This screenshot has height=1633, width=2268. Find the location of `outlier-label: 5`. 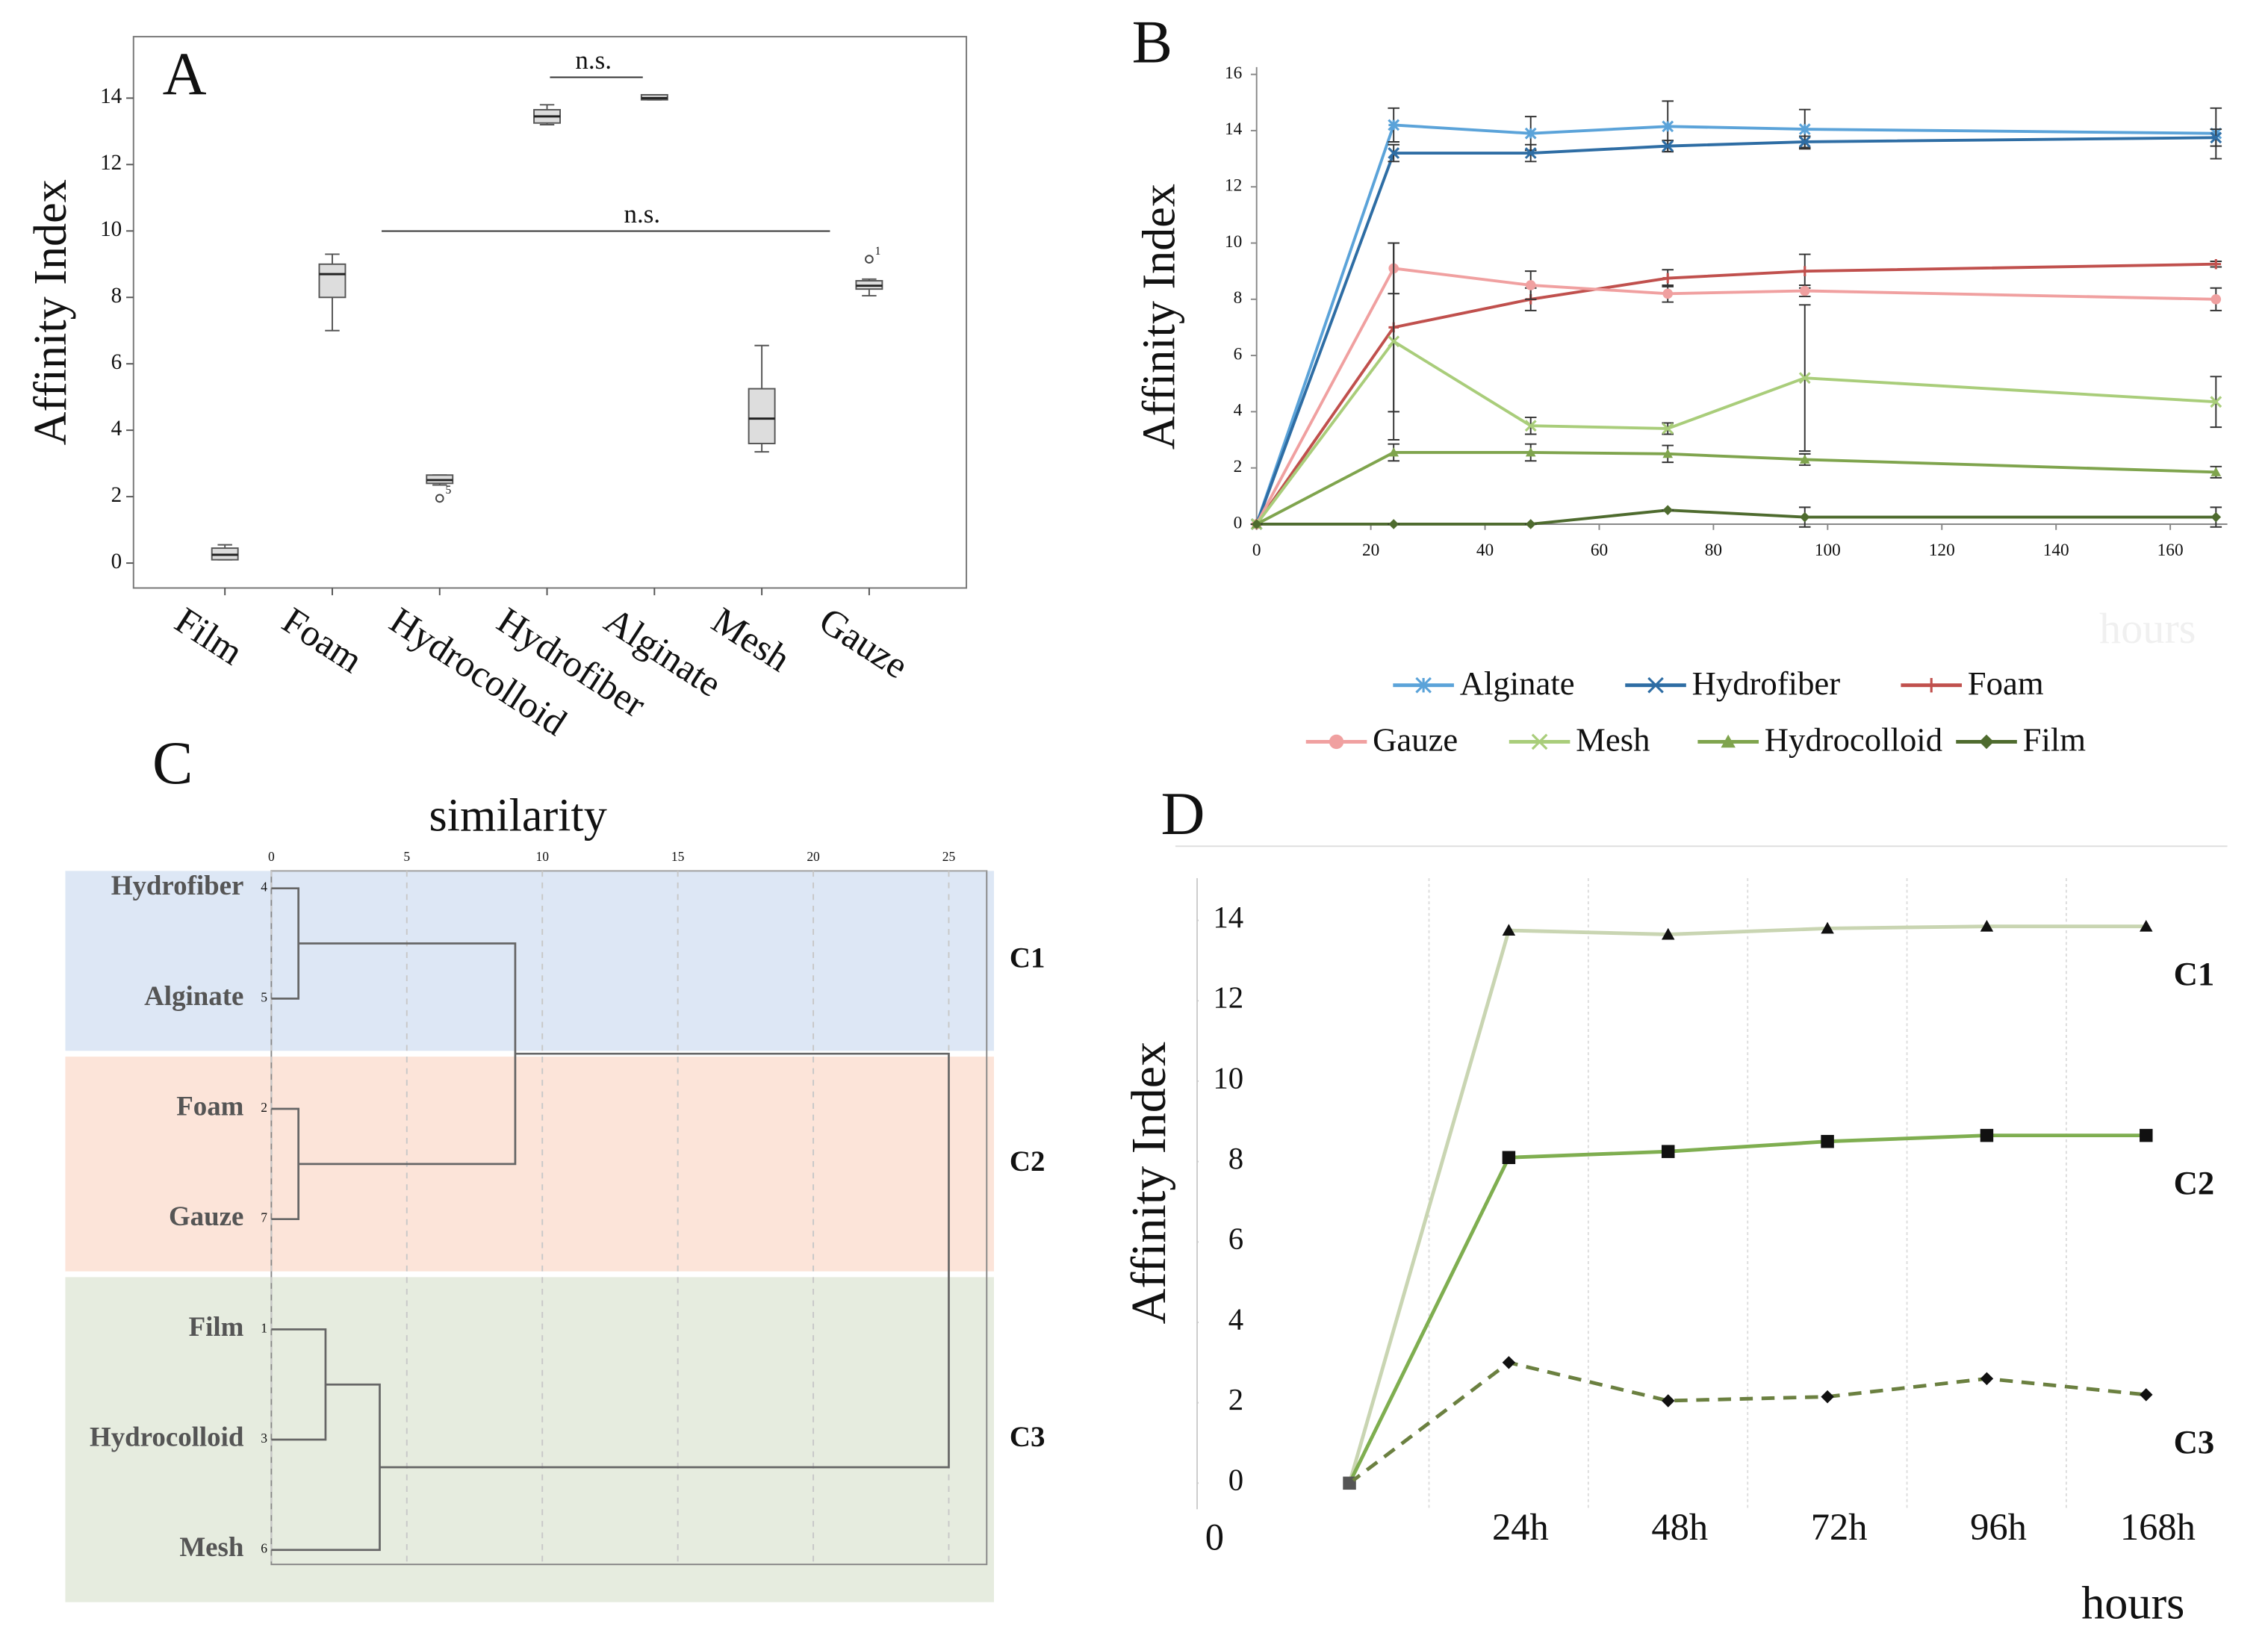

outlier-label: 5 is located at coordinates (449, 491).